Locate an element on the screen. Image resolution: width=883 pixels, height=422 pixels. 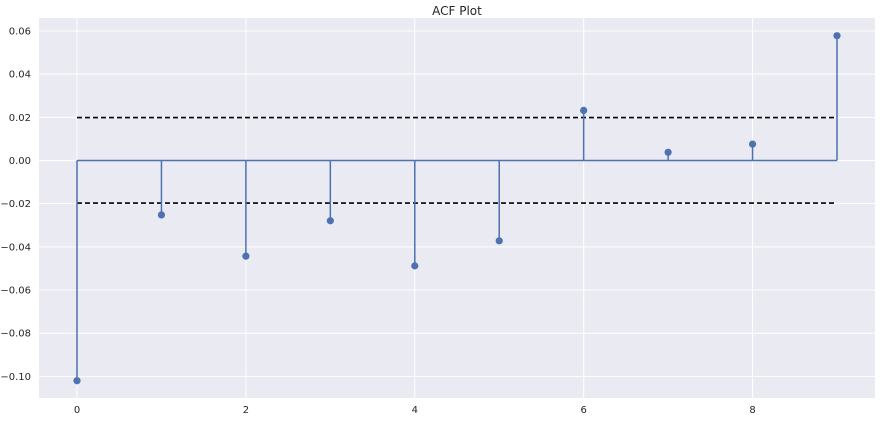
y-tick-label: −0.06 is located at coordinates (15, 291).